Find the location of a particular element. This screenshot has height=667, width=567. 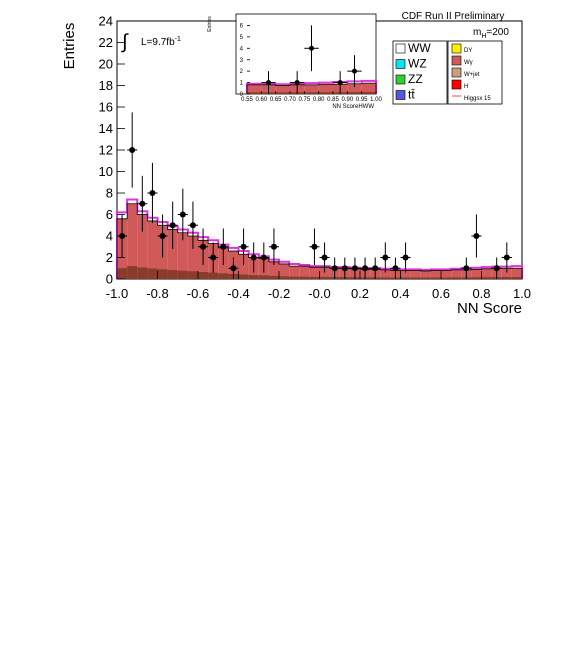

legend-label: WZ is located at coordinates (417, 64).